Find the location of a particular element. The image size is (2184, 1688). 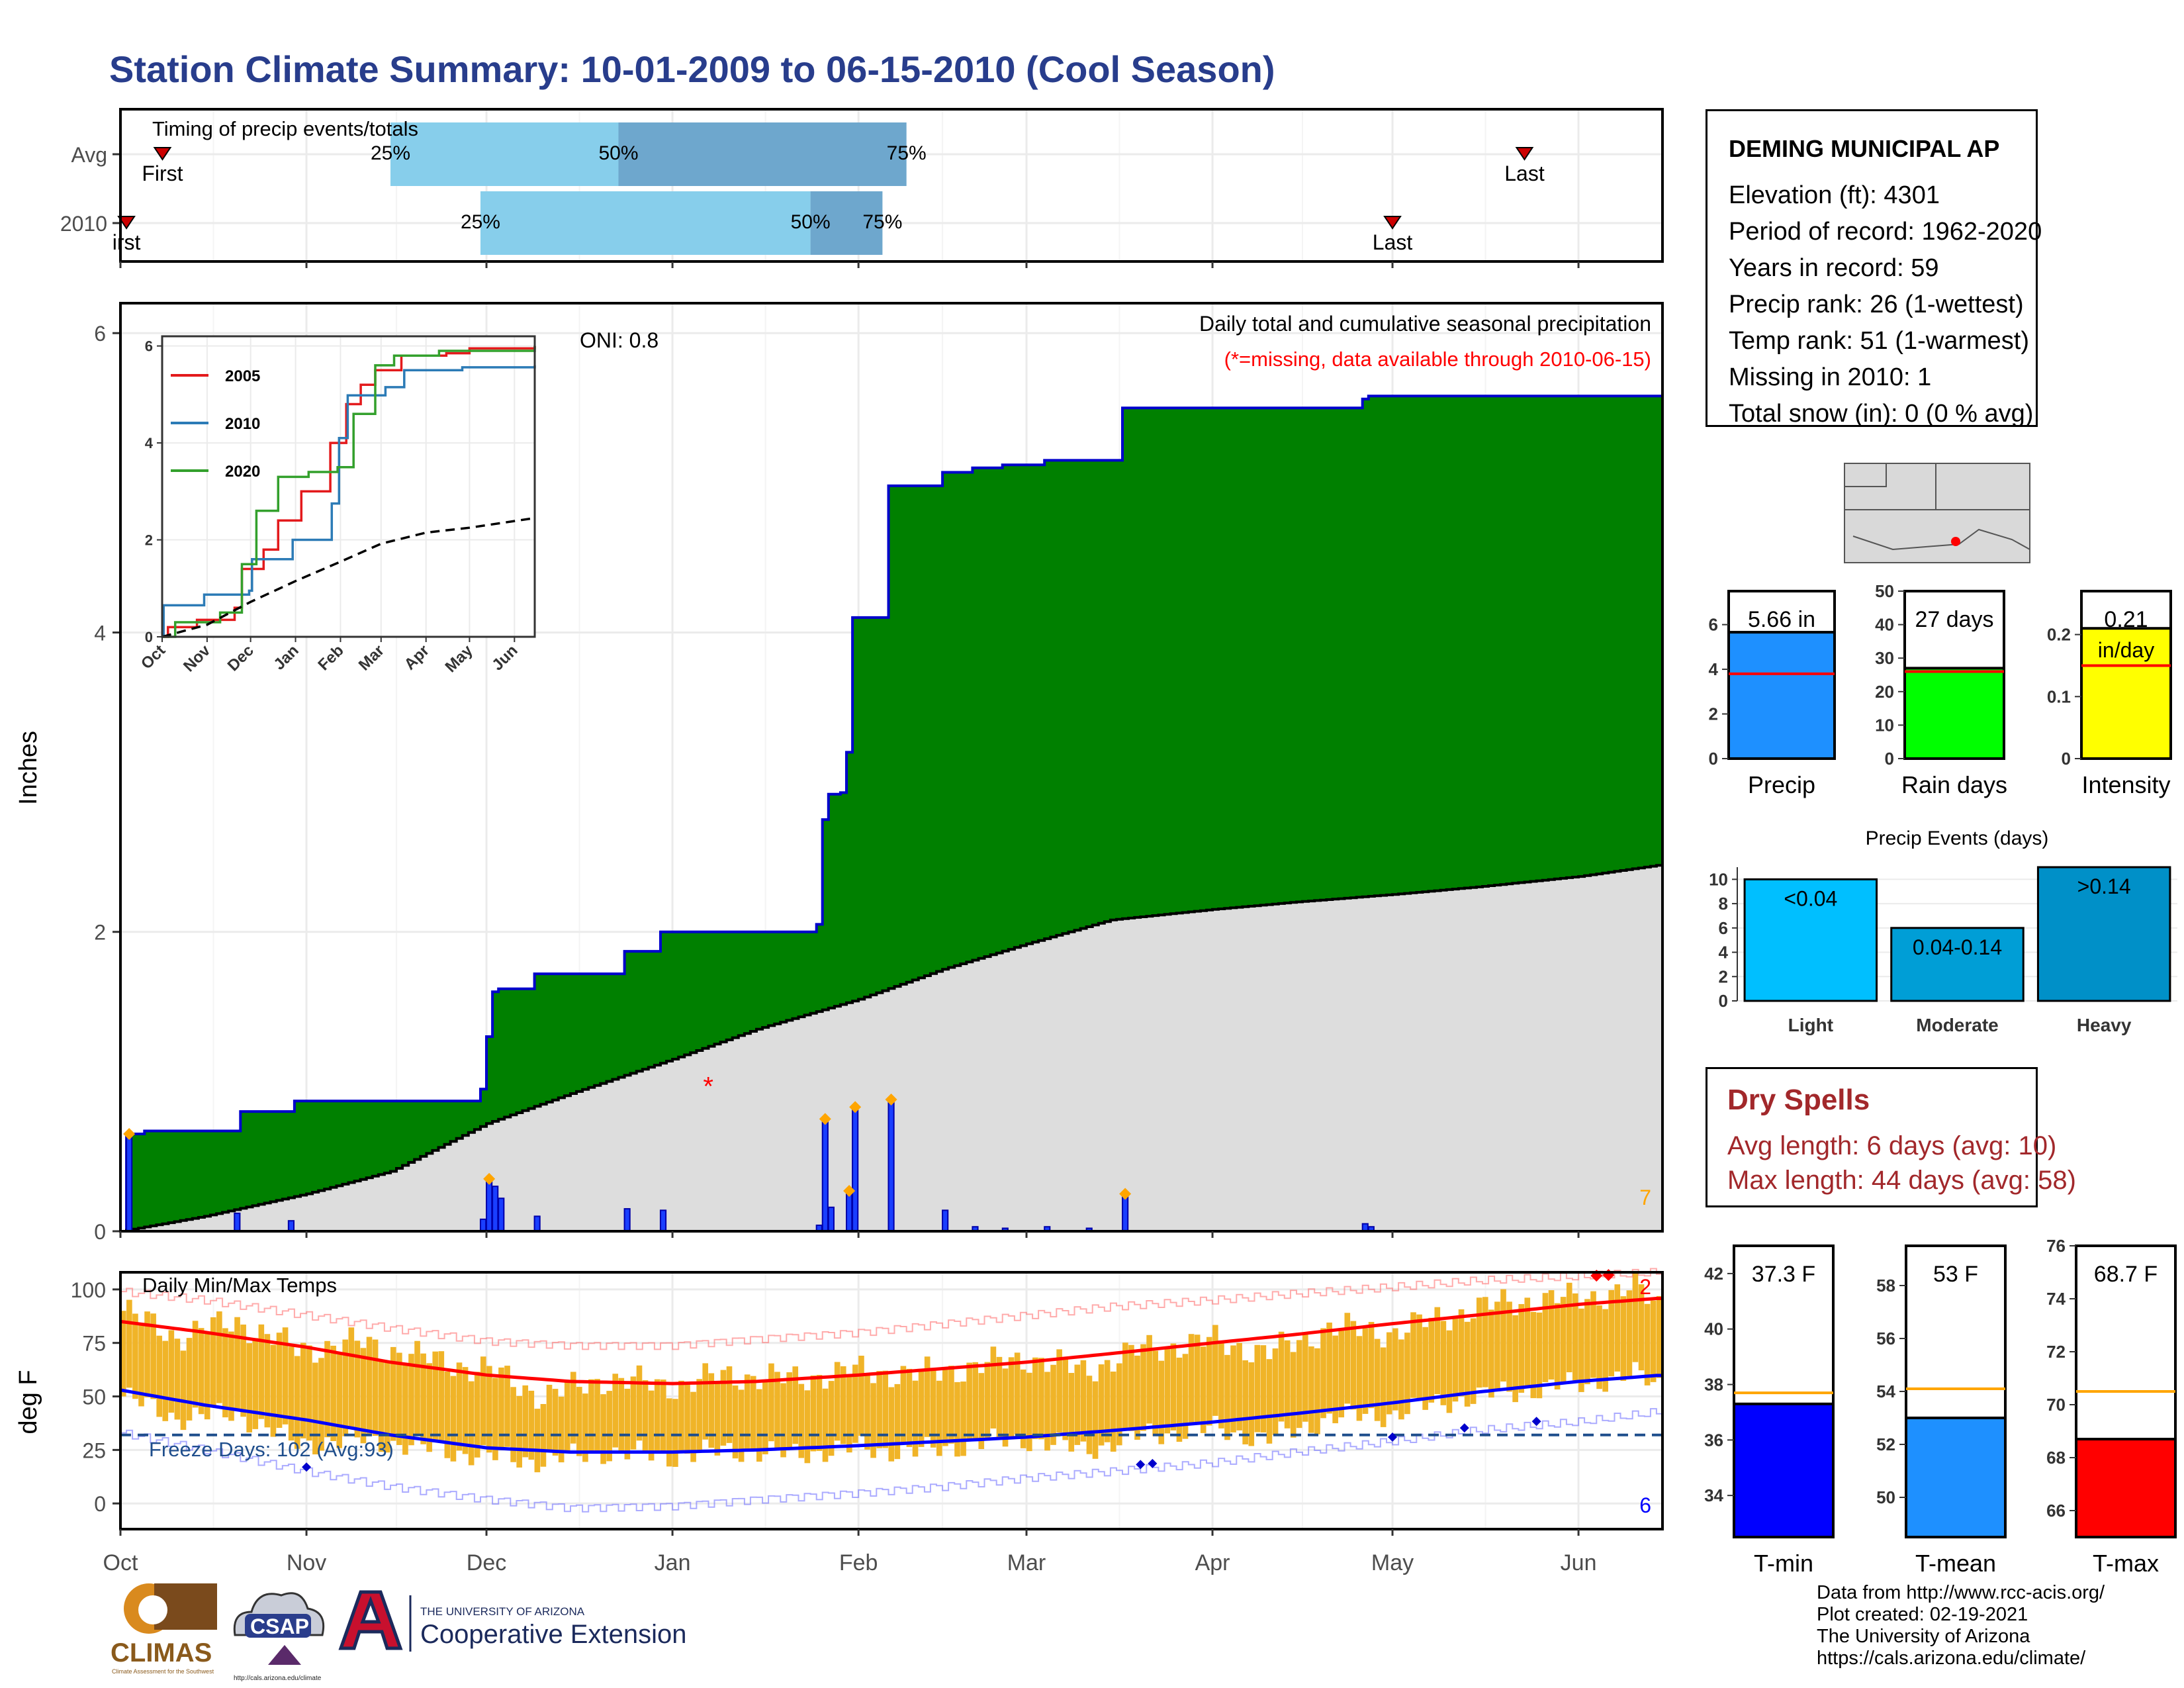

summary-panel-rain-days: 0 10 20 30 40 50 27 days Rain days is located at coordinates (1941, 689).